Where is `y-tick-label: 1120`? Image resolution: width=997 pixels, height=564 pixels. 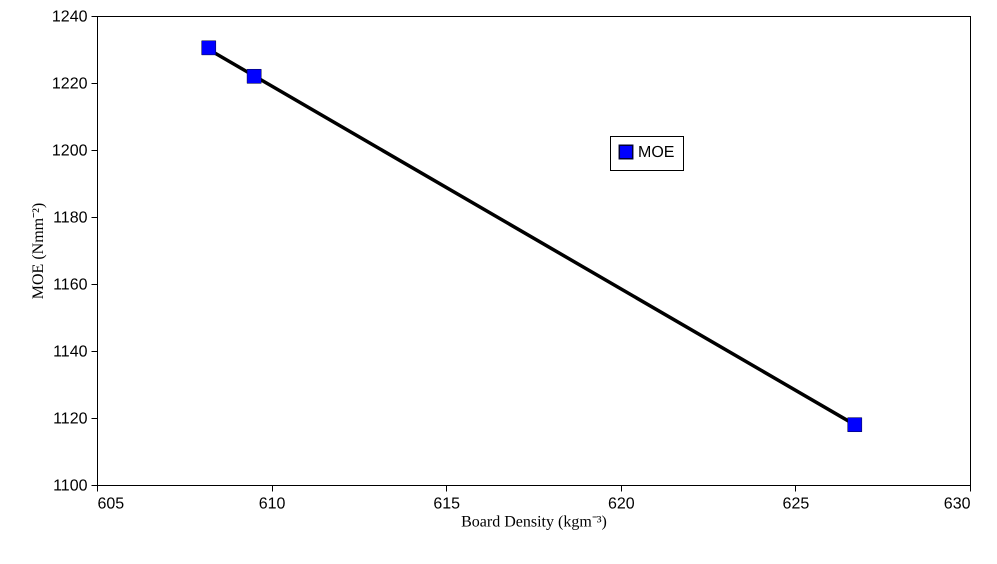 y-tick-label: 1120 is located at coordinates (70, 419).